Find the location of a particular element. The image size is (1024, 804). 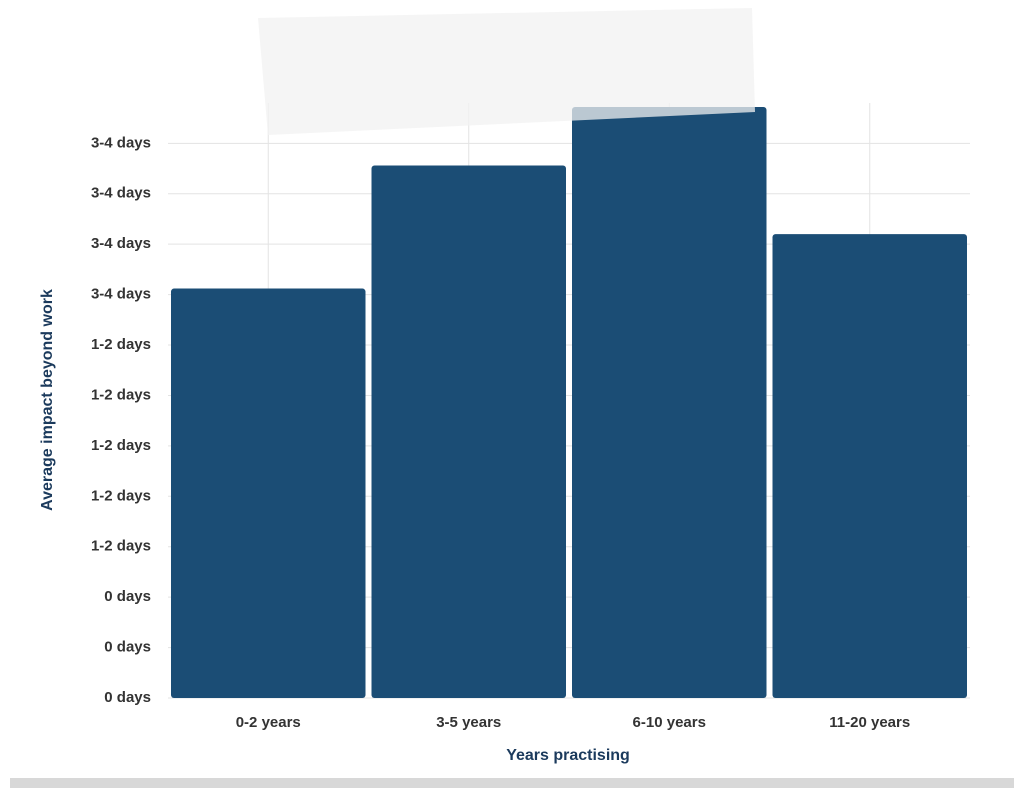

x-axis-title: Years practising is located at coordinates (568, 755).